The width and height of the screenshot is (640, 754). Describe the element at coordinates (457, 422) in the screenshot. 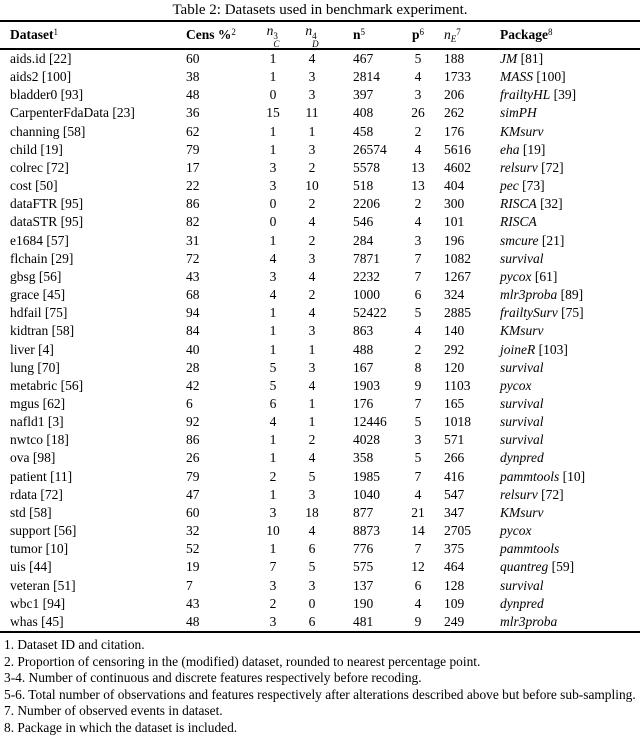

I see `ne-cell: 1018` at that location.